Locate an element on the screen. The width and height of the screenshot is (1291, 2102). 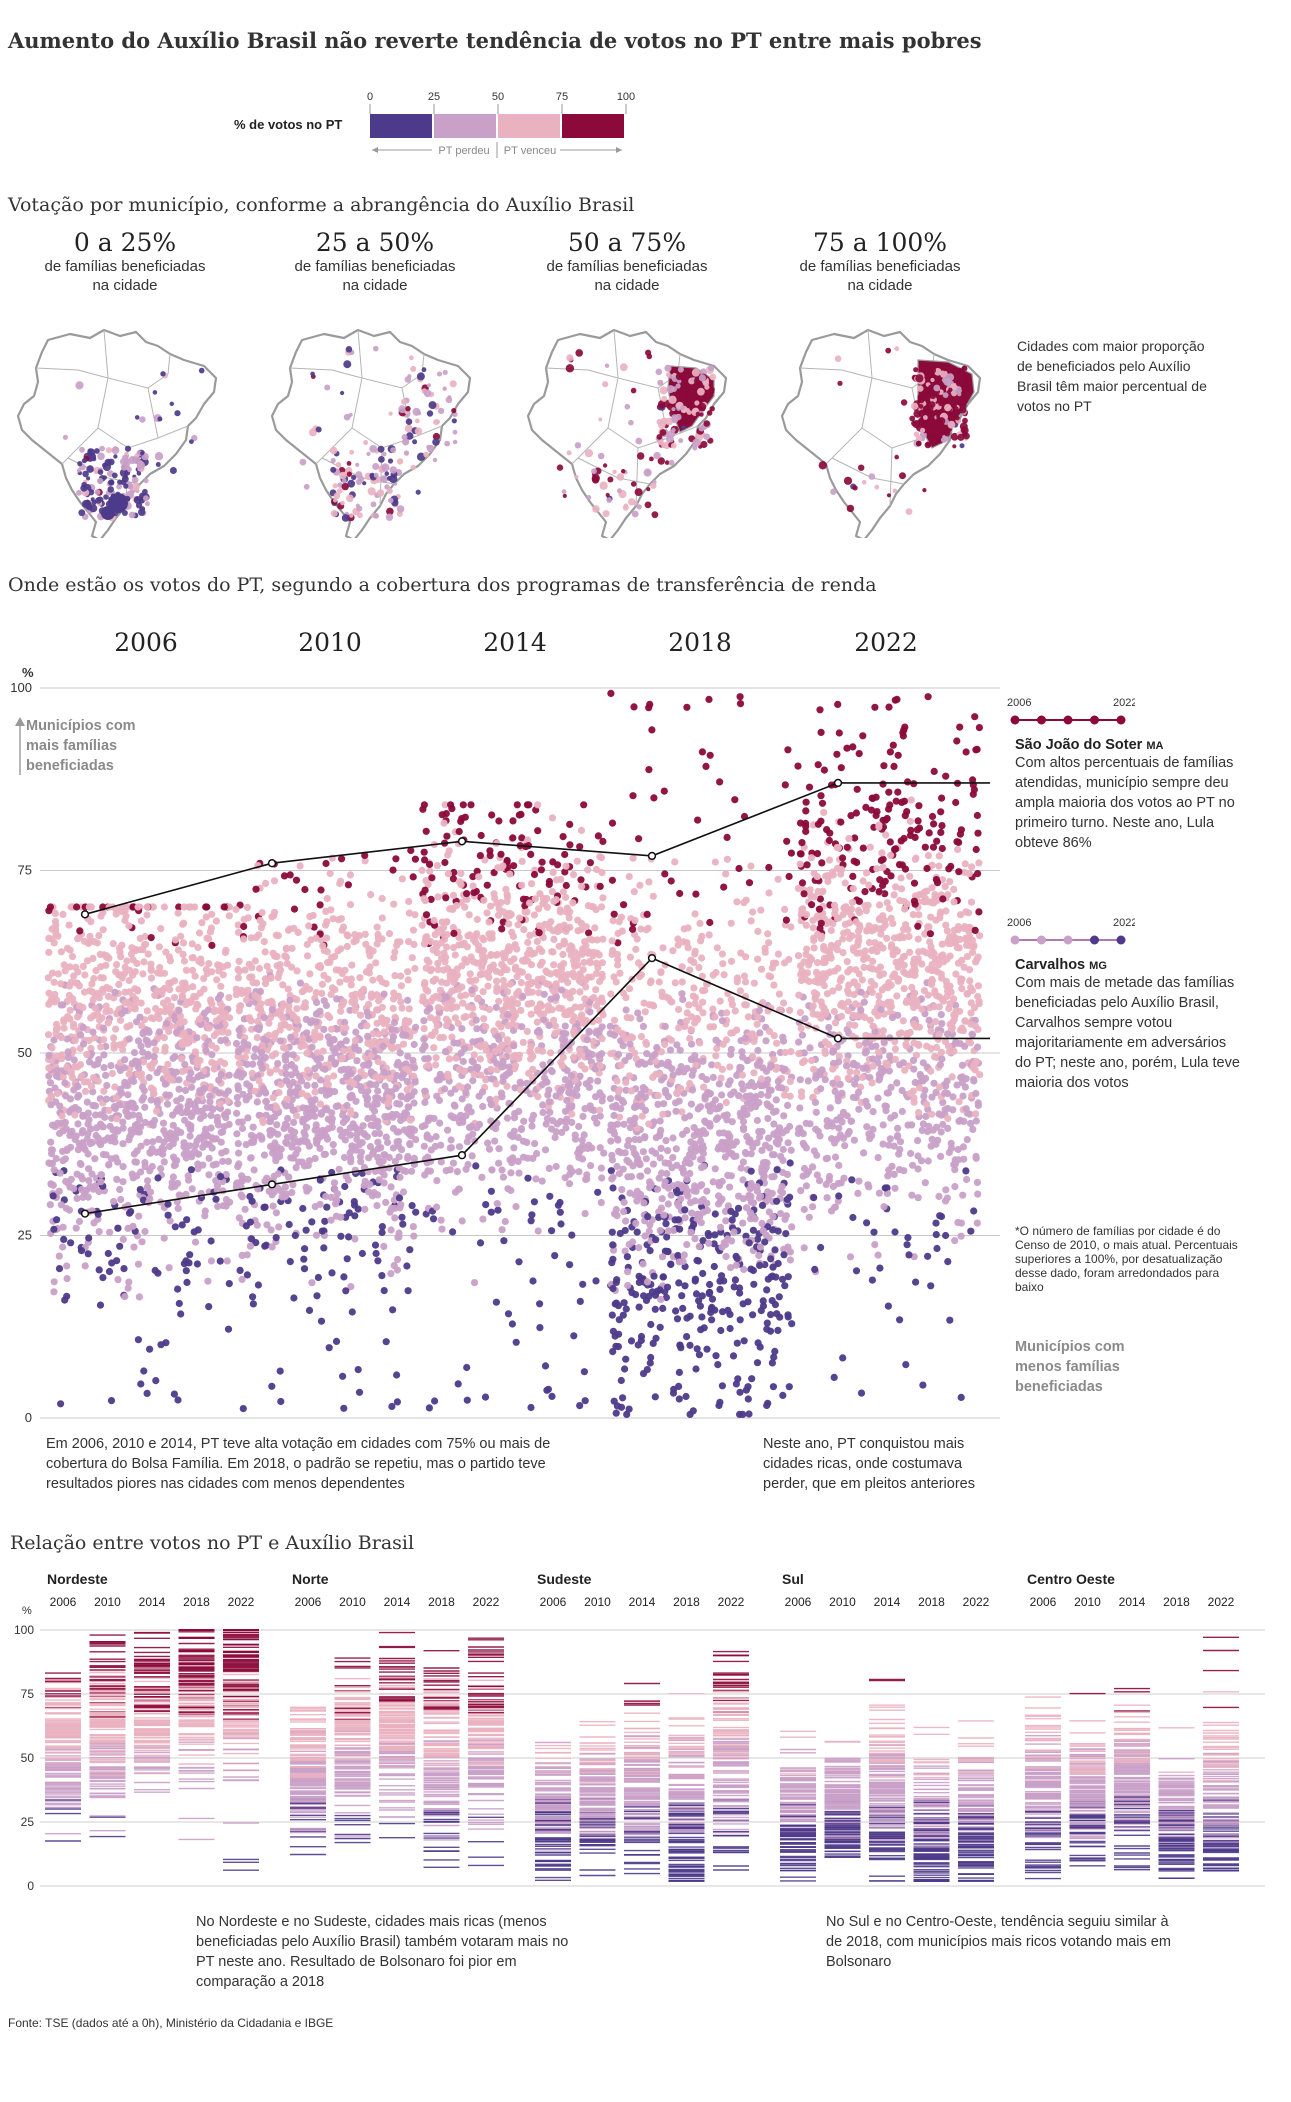
state-border is located at coordinates (326, 373).